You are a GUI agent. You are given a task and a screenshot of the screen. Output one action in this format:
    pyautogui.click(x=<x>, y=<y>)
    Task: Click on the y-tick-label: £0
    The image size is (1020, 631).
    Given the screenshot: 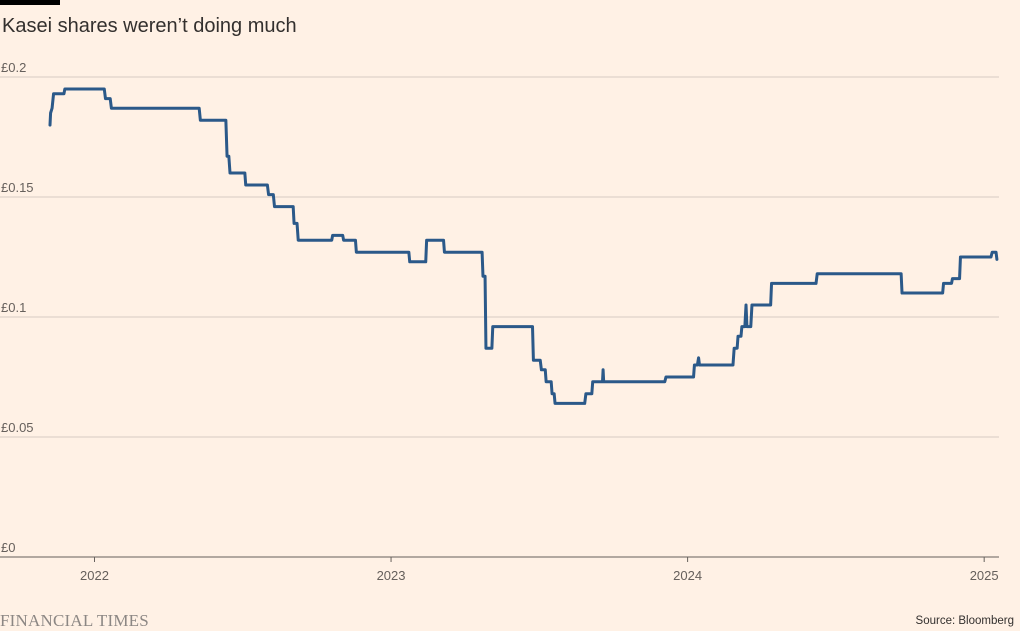 What is the action you would take?
    pyautogui.click(x=8, y=547)
    